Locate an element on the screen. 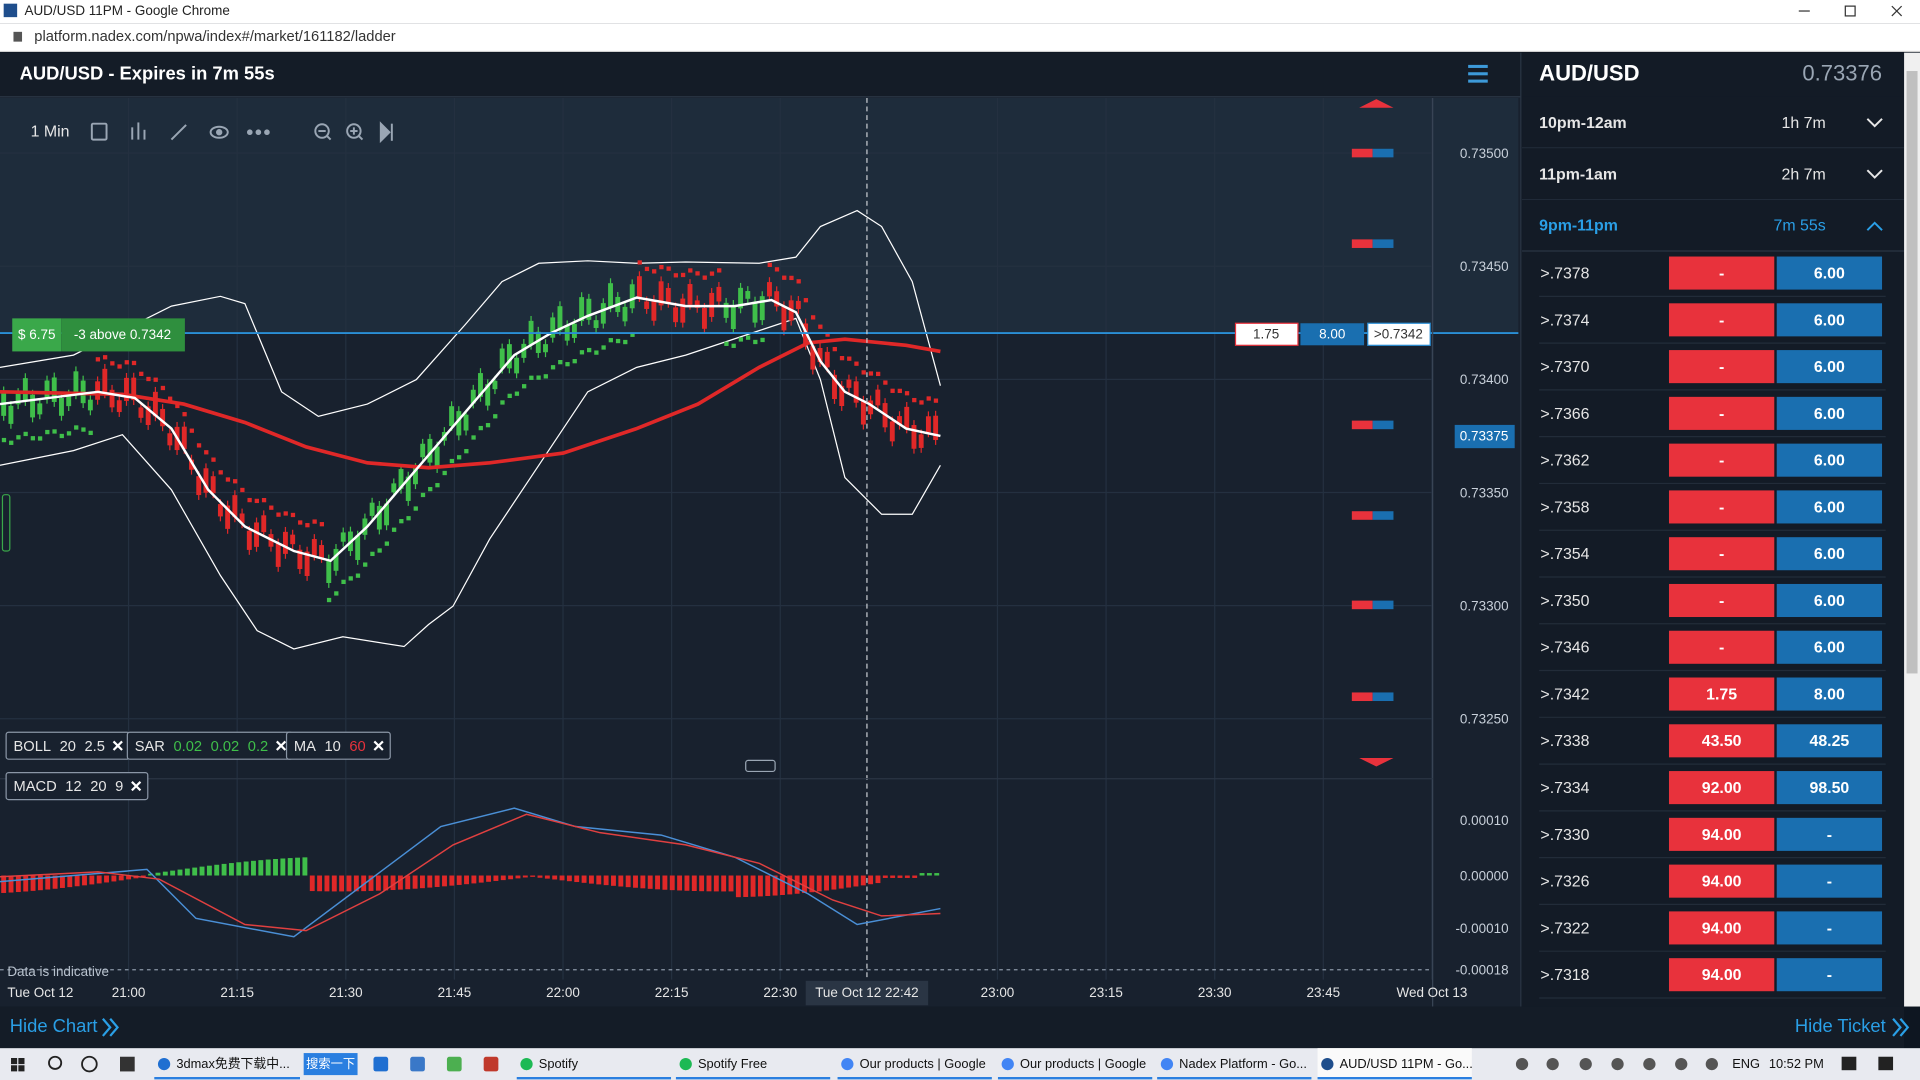  active-item is located at coordinates (1394, 1064).